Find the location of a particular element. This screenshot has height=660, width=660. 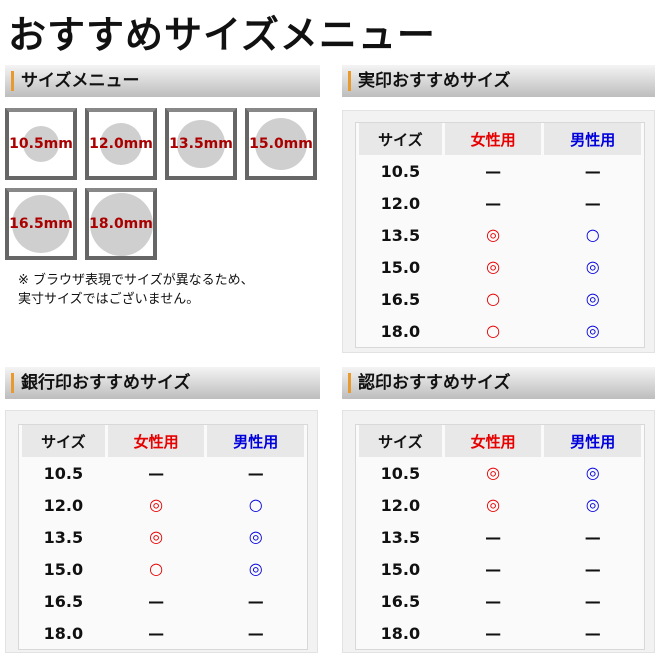

section-heading-ginkoin: 銀行印おすすめサイズ is located at coordinates (162, 383).